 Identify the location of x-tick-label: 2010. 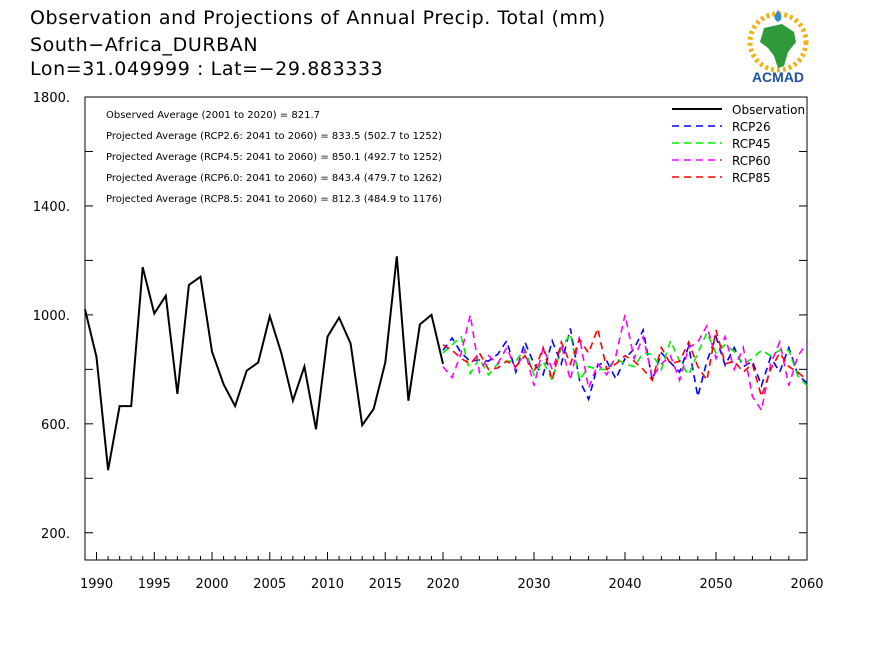
(327, 584).